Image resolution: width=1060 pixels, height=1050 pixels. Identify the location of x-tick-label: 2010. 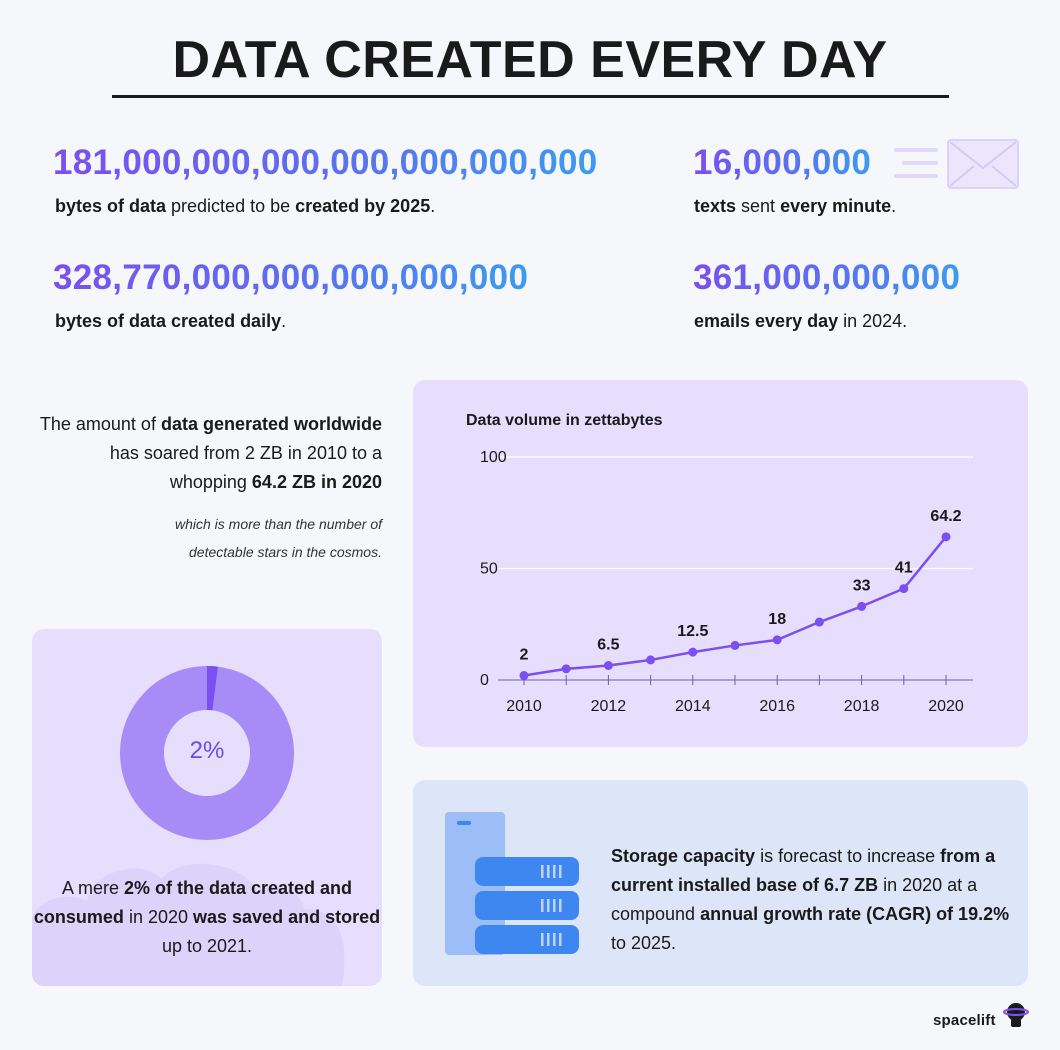
(524, 706).